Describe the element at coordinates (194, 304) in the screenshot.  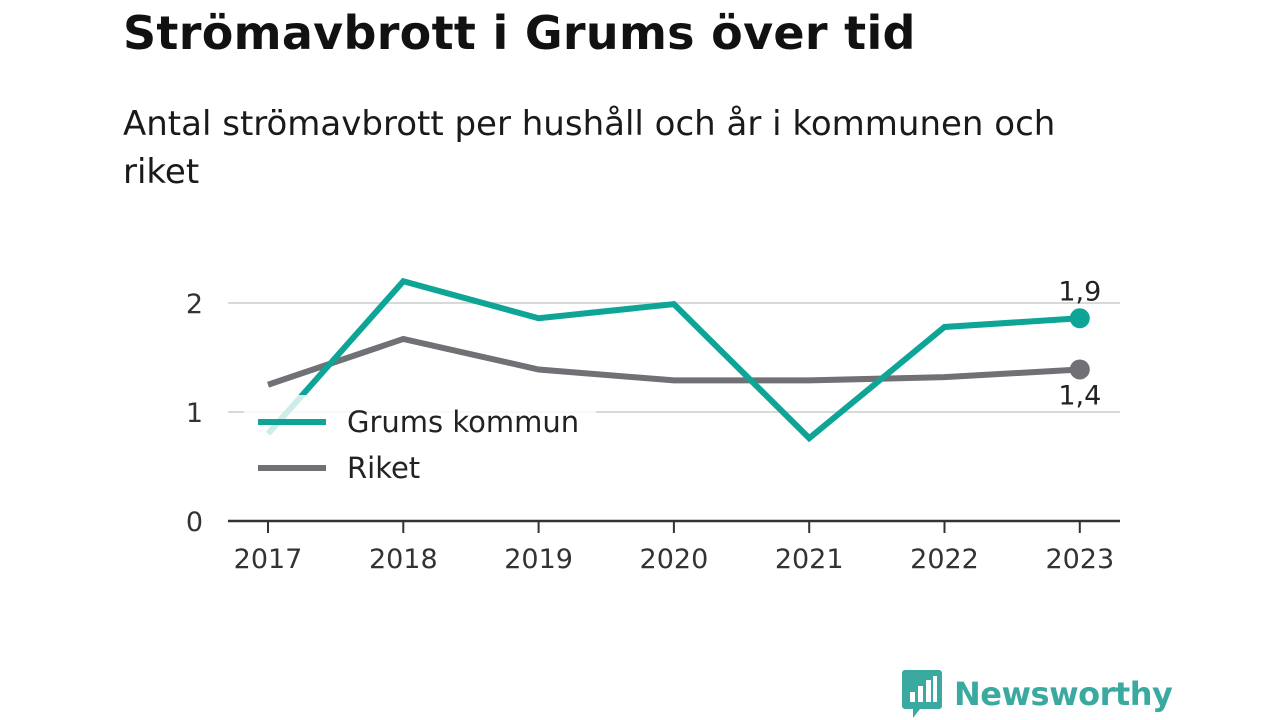
I see `y-tick-label: 2` at that location.